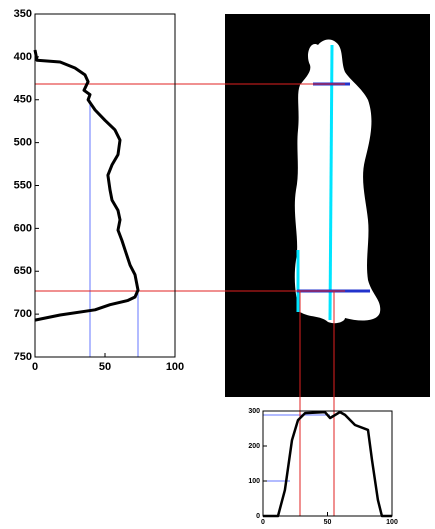  I want to click on y-tick-label: 0, so click(258, 516).